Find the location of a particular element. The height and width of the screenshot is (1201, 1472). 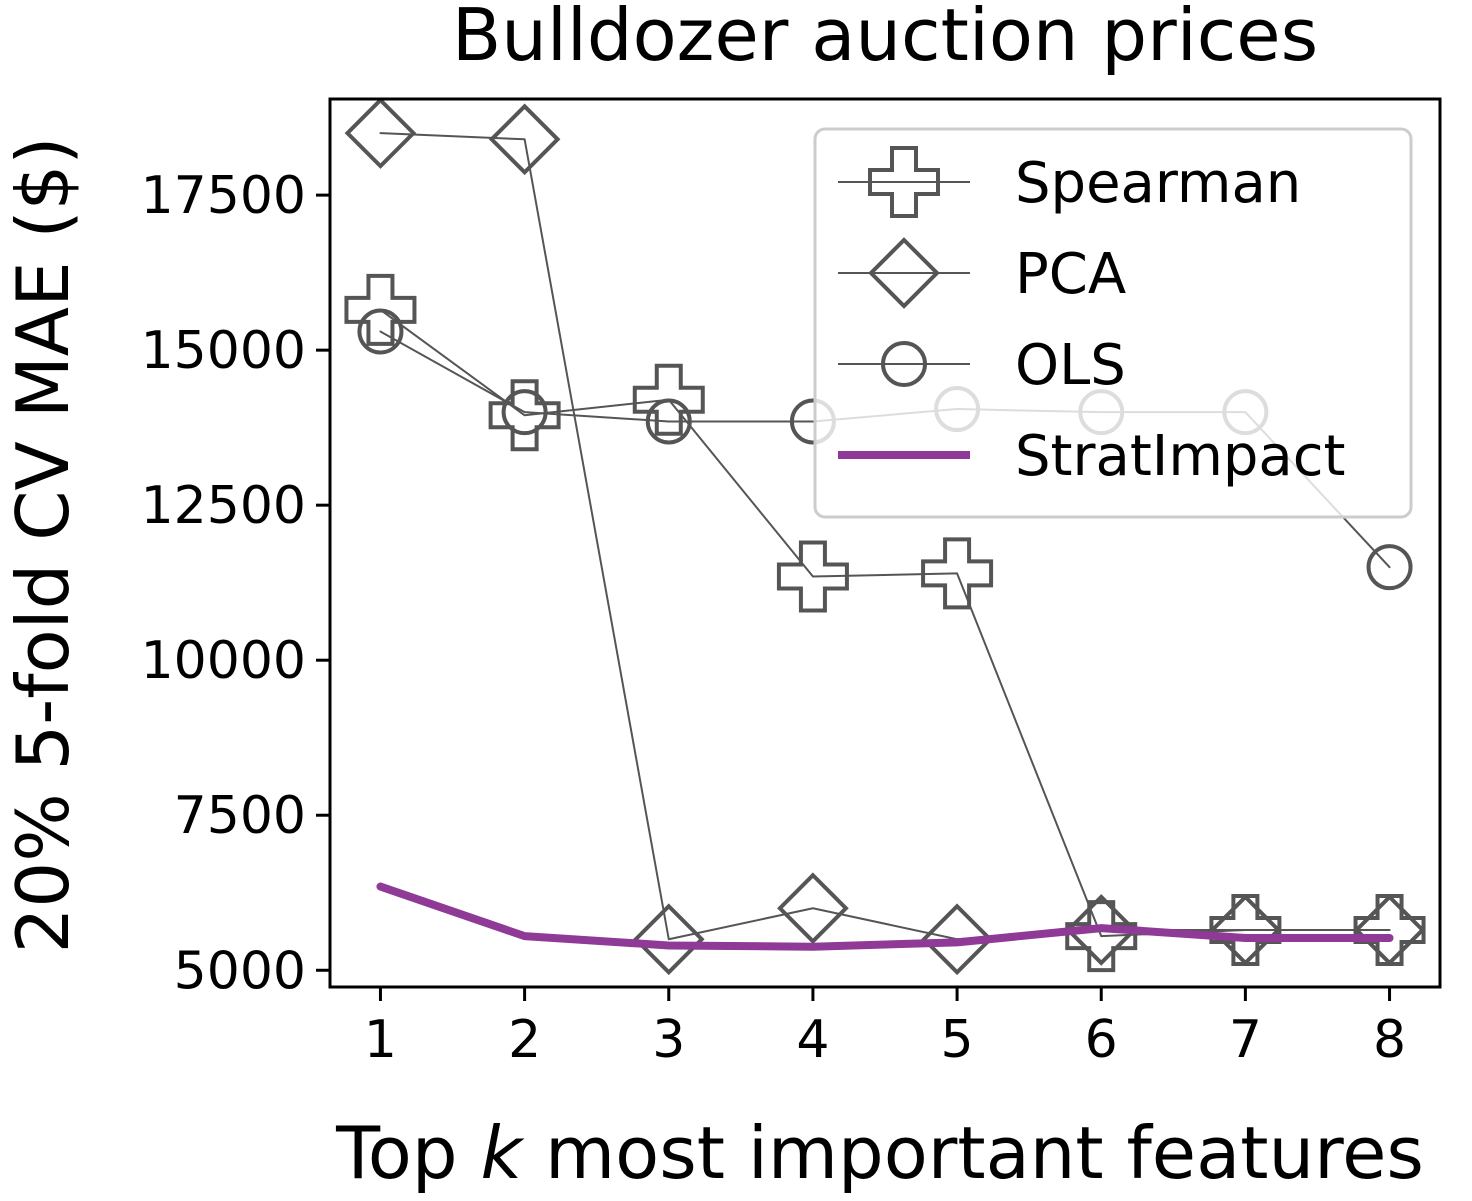

legend-entry-pca: PCA is located at coordinates (982, 273).